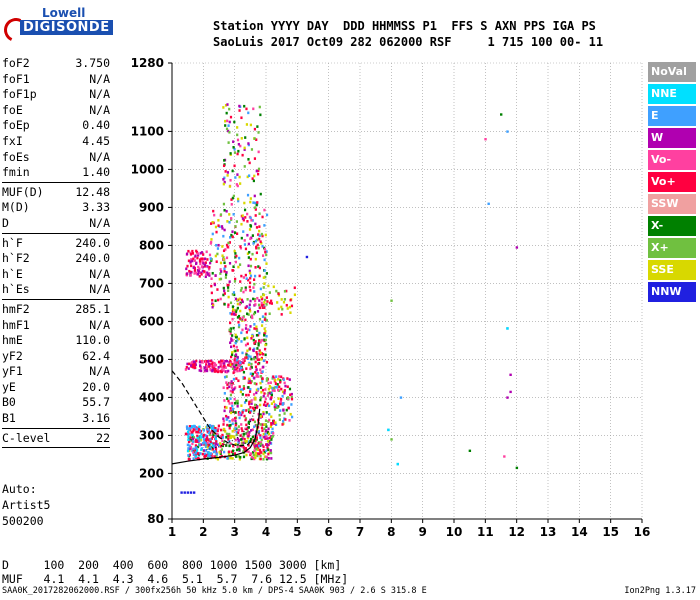 The height and width of the screenshot is (600, 700). What do you see at coordinates (56, 158) in the screenshot?
I see `parameter-row: foEs N/A` at bounding box center [56, 158].